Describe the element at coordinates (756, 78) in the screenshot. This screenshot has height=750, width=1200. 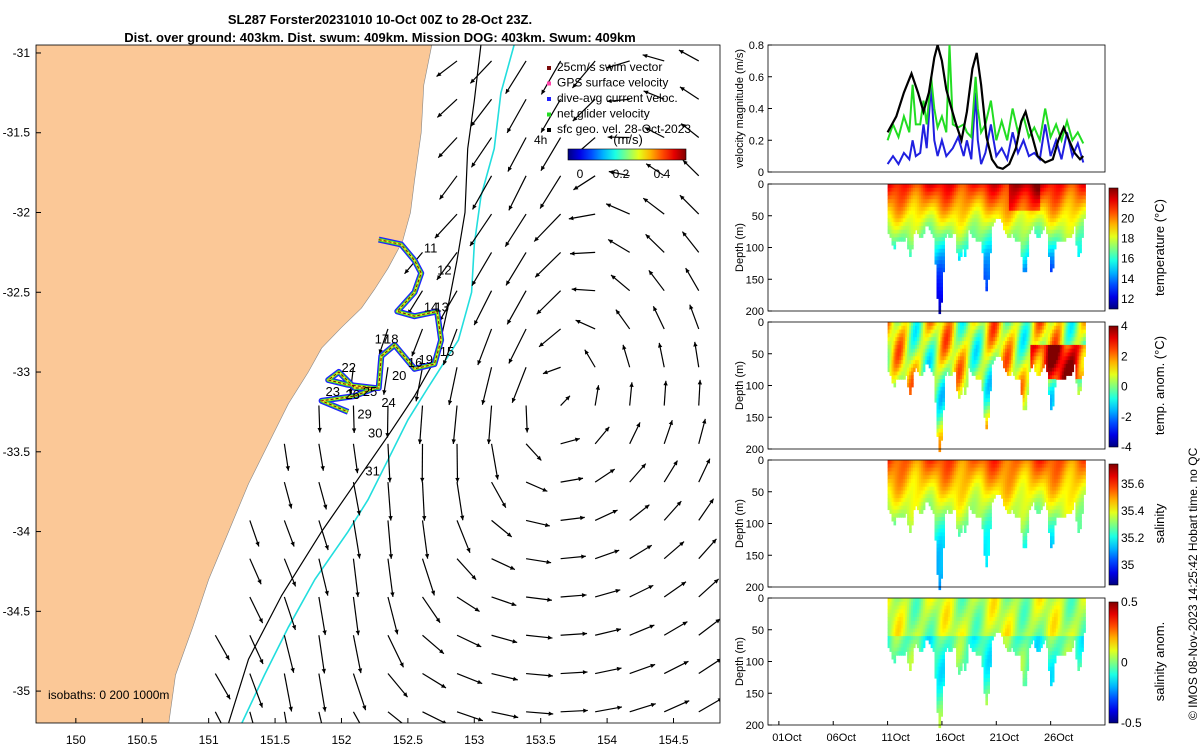
I see `velocity-y-tick-label: 0.6` at that location.